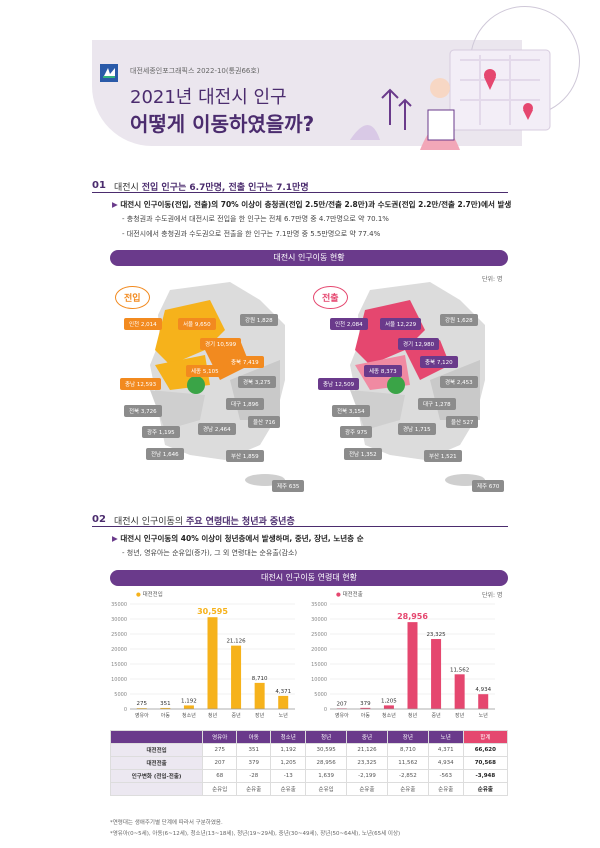 This screenshot has height=848, width=600. Describe the element at coordinates (326, 750) in the screenshot. I see `table-cell: 30,595` at that location.